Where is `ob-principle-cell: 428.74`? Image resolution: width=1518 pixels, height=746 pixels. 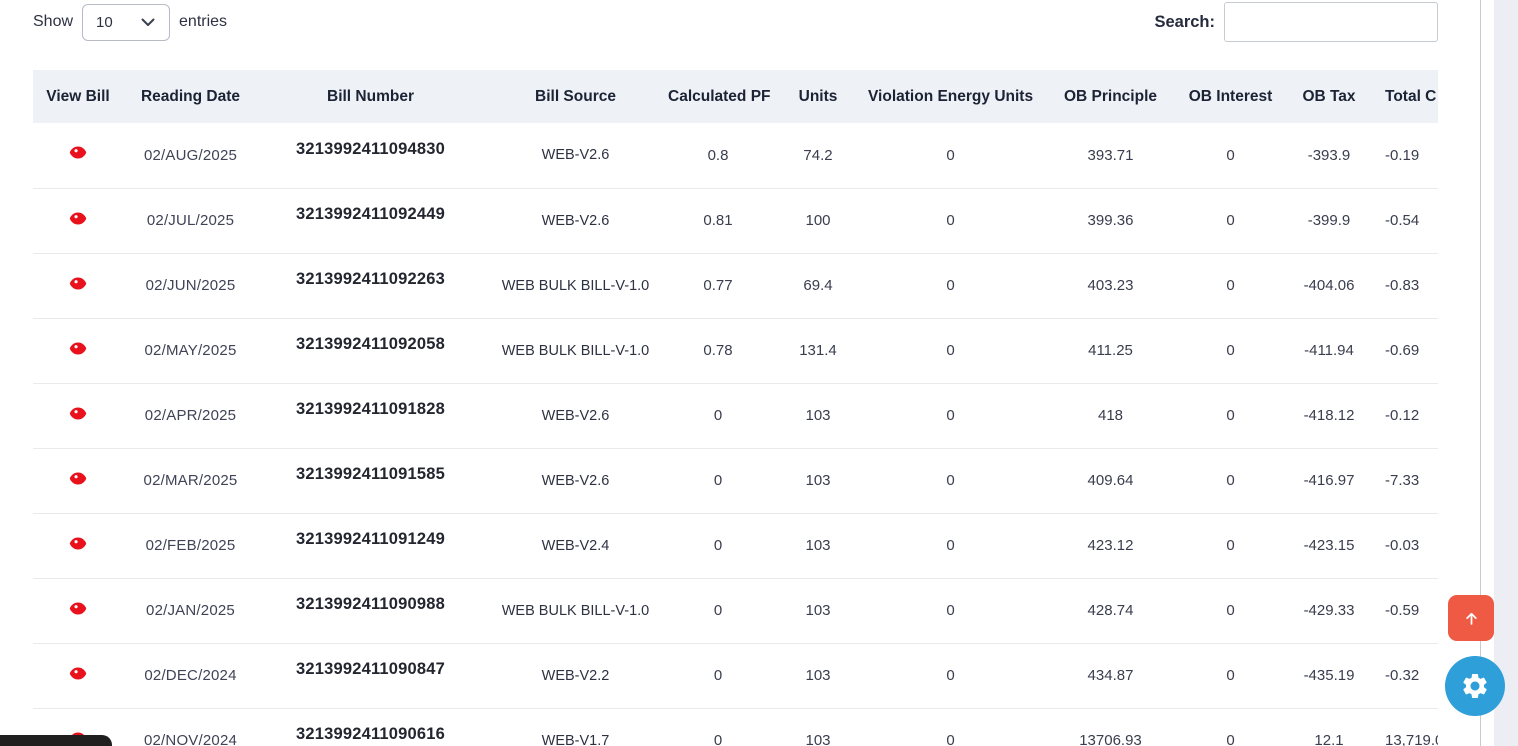 ob-principle-cell: 428.74 is located at coordinates (1110, 610).